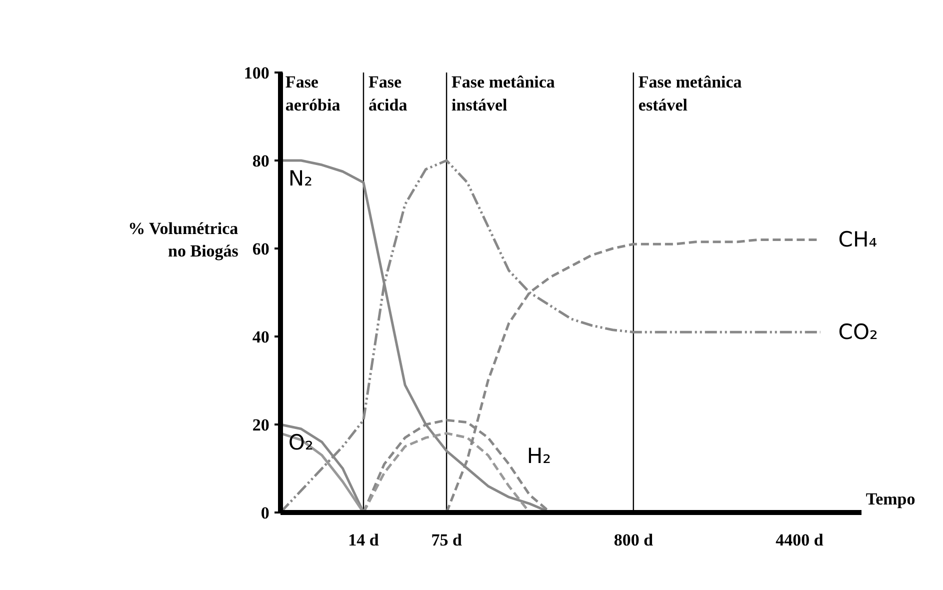 The width and height of the screenshot is (943, 590). I want to click on x-tick-label: 4400 d, so click(800, 540).